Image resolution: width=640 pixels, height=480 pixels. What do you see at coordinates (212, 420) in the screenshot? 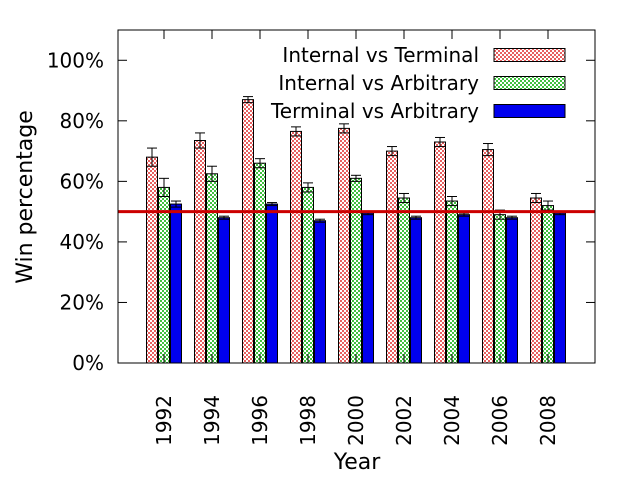
I see `x-tick-label-1994: 1994` at bounding box center [212, 420].